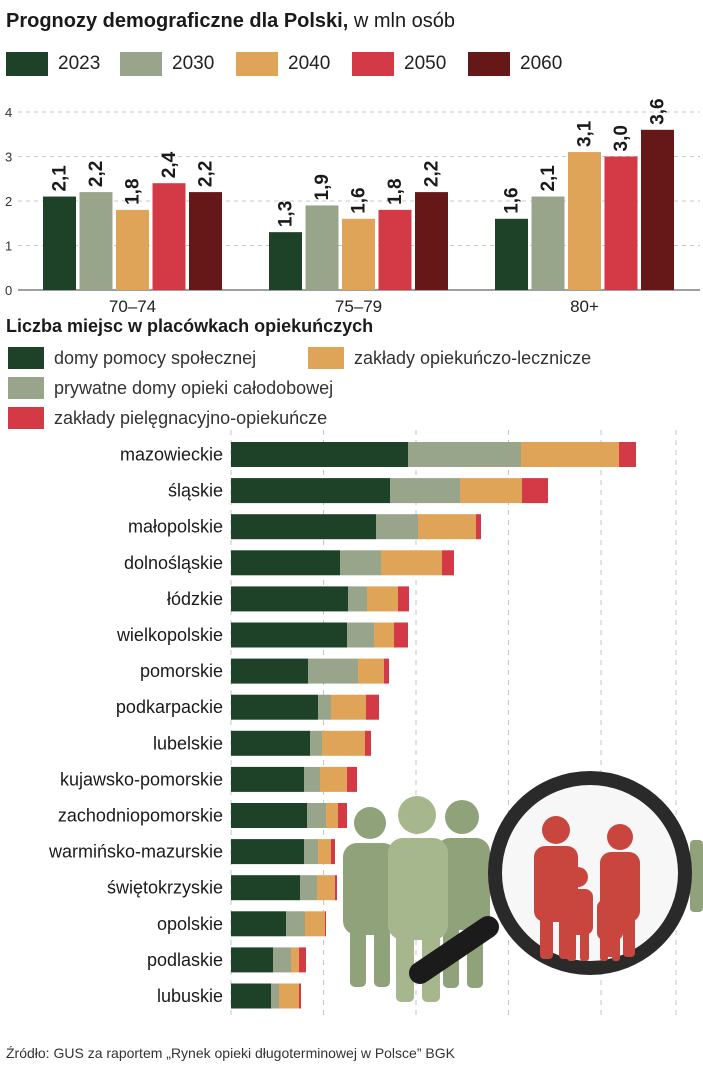 This screenshot has width=703, height=1080. Describe the element at coordinates (657, 209) in the screenshot. I see `bar-80+-2060` at that location.